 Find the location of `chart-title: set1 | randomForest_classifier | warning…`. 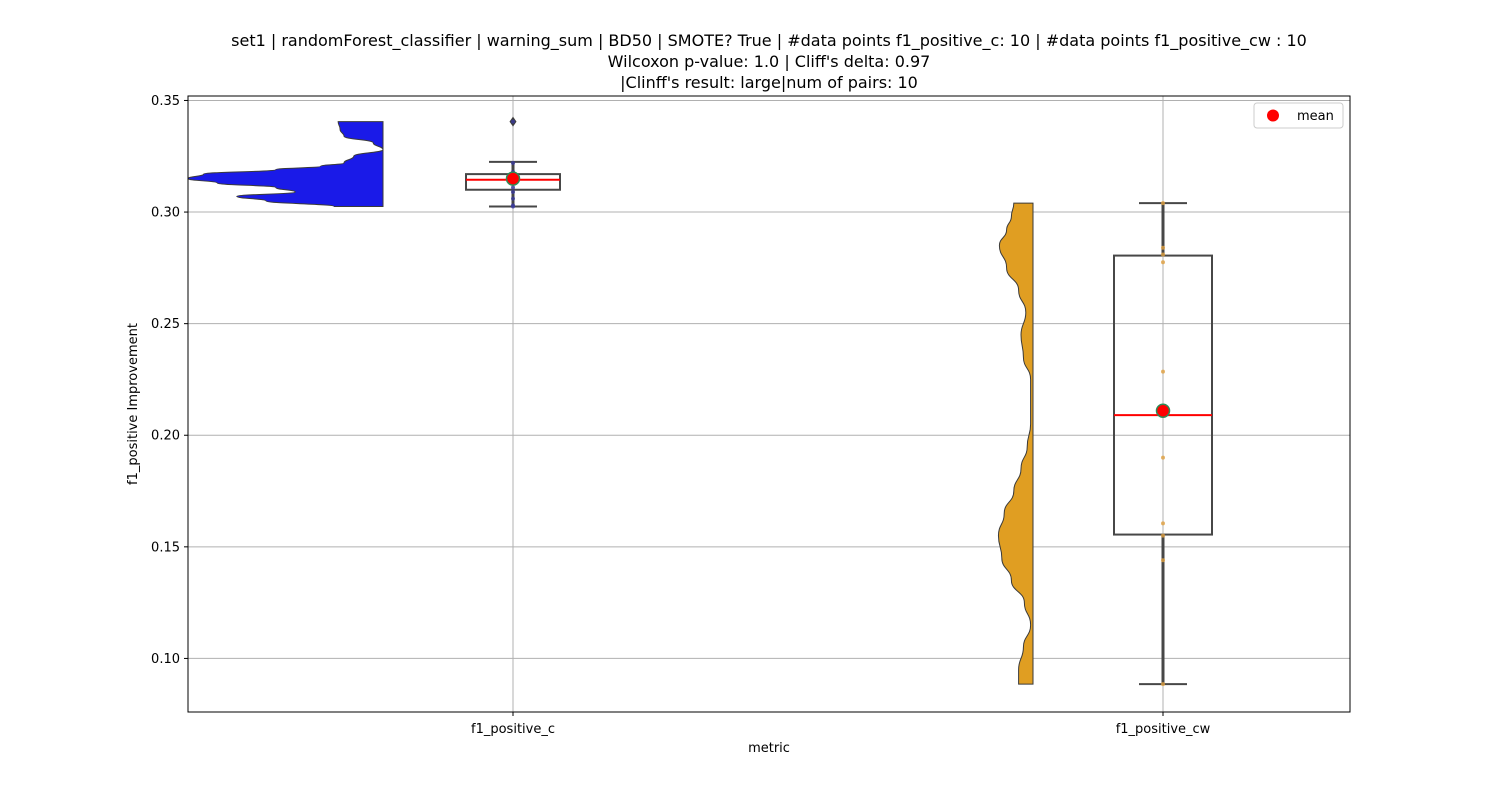

chart-title: set1 | randomForest_classifier | warning… is located at coordinates (769, 61).